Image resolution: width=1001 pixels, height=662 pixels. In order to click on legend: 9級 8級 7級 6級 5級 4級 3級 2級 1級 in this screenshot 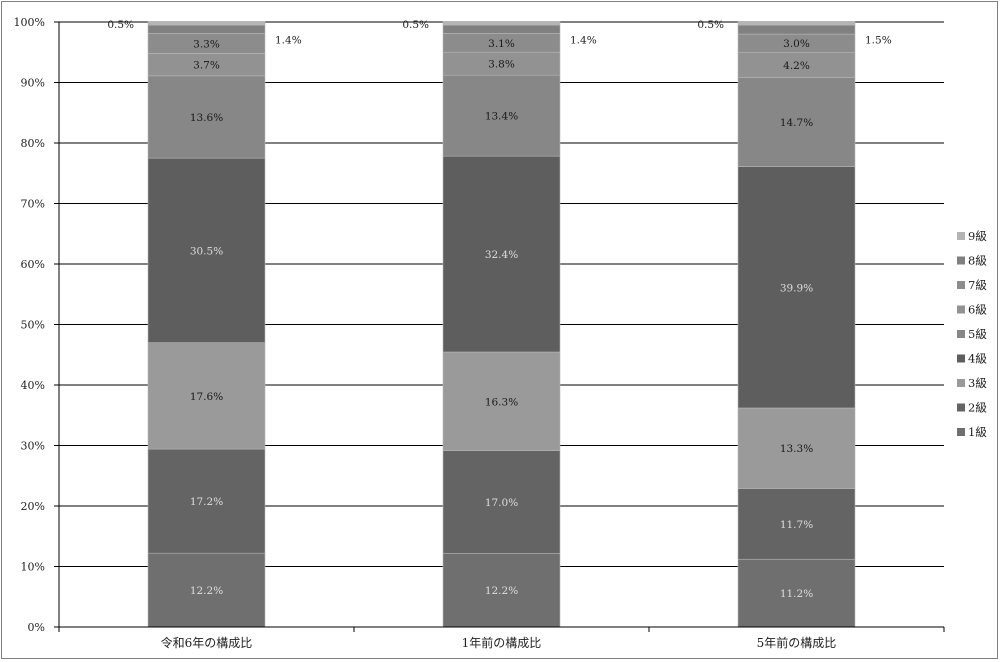, I will do `click(972, 334)`.